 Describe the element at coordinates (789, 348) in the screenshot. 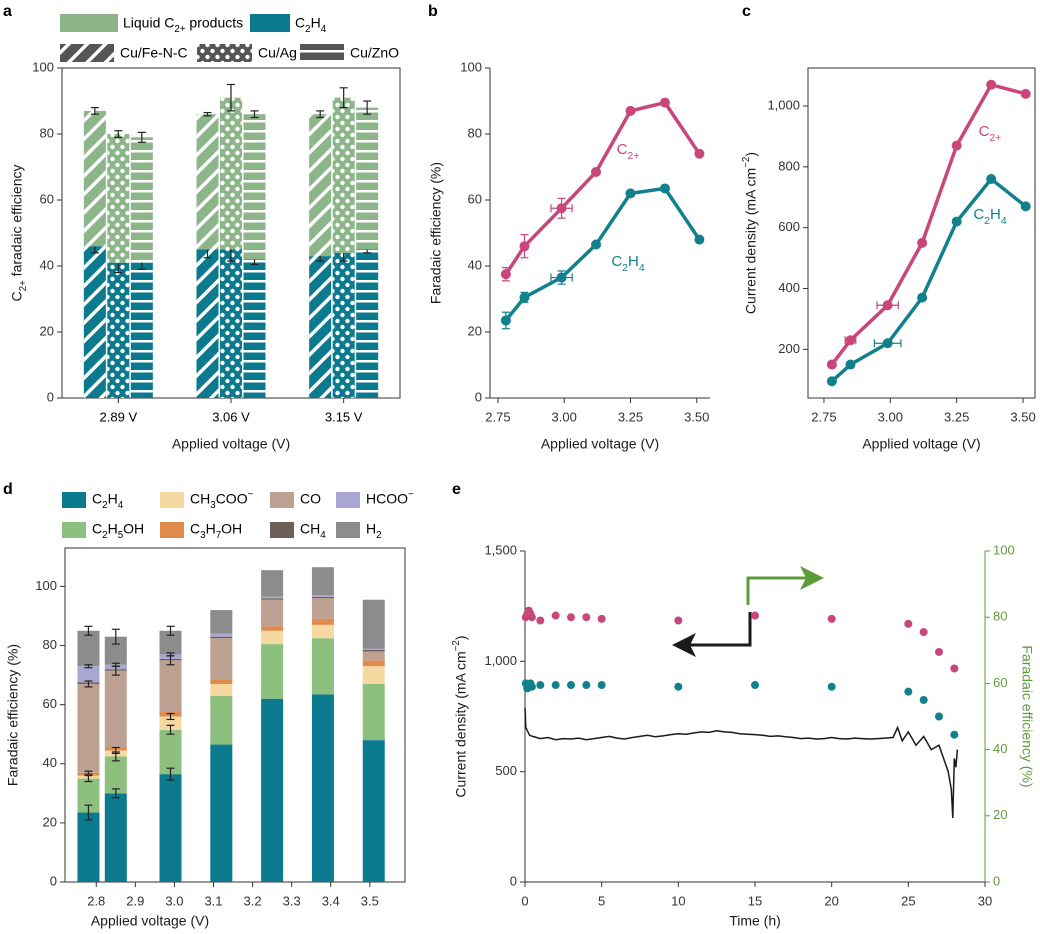

I see `tick-label: 200` at that location.